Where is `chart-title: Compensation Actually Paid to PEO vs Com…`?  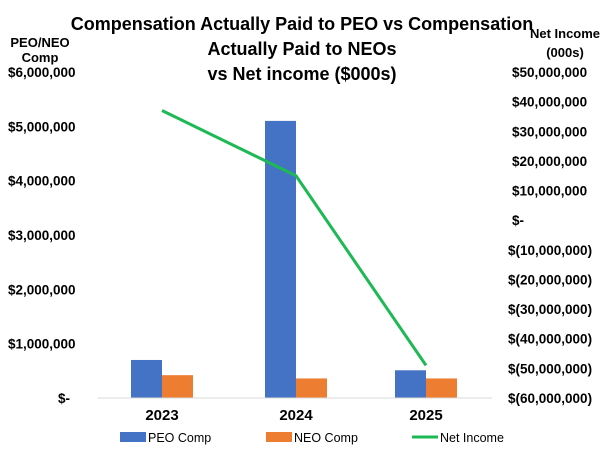 chart-title: Compensation Actually Paid to PEO vs Com… is located at coordinates (302, 49).